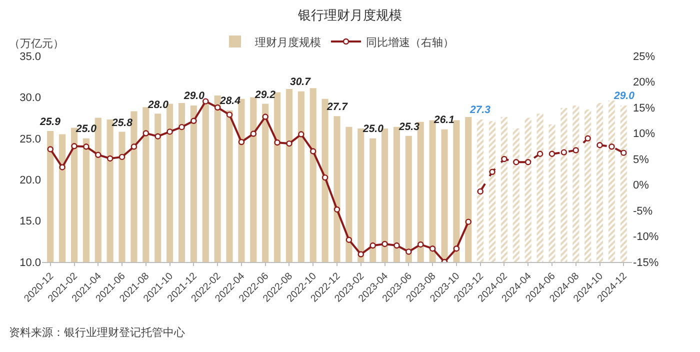  I want to click on y2-tick-label: -10%, so click(646, 237).